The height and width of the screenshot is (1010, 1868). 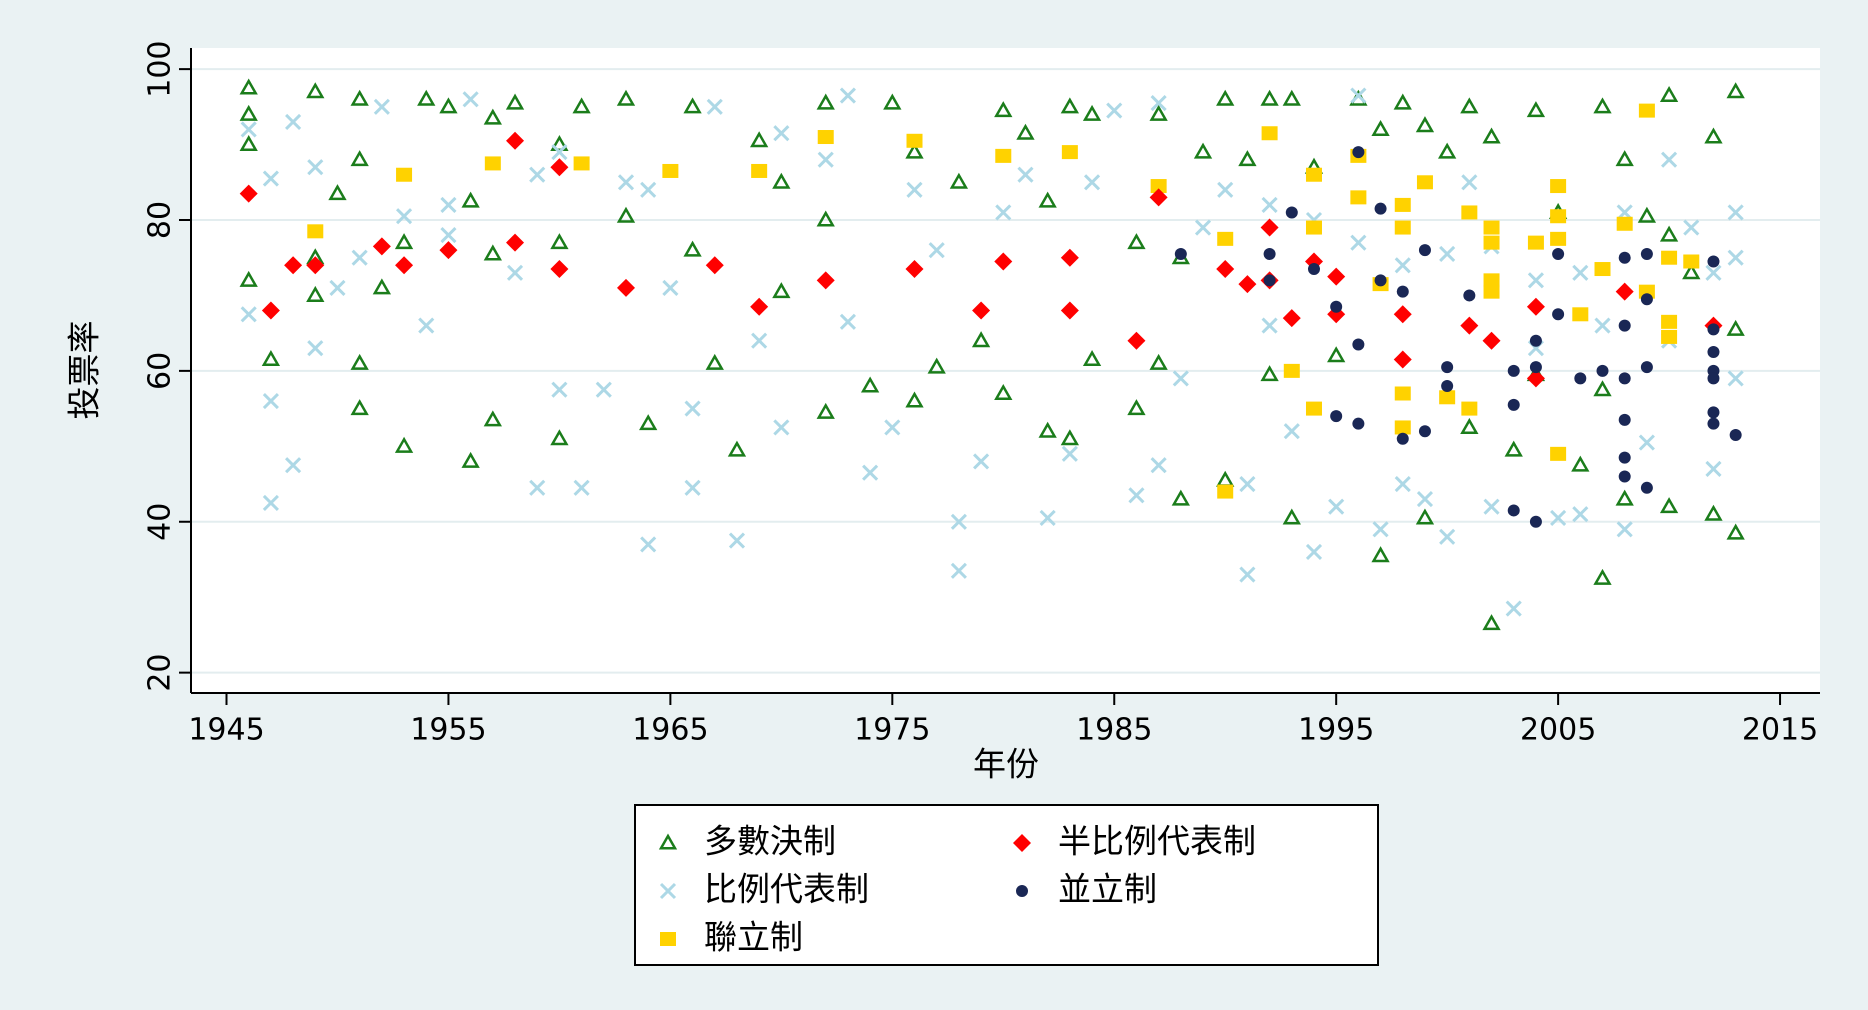 What do you see at coordinates (770, 841) in the screenshot?
I see `legend-label: 多數決制` at bounding box center [770, 841].